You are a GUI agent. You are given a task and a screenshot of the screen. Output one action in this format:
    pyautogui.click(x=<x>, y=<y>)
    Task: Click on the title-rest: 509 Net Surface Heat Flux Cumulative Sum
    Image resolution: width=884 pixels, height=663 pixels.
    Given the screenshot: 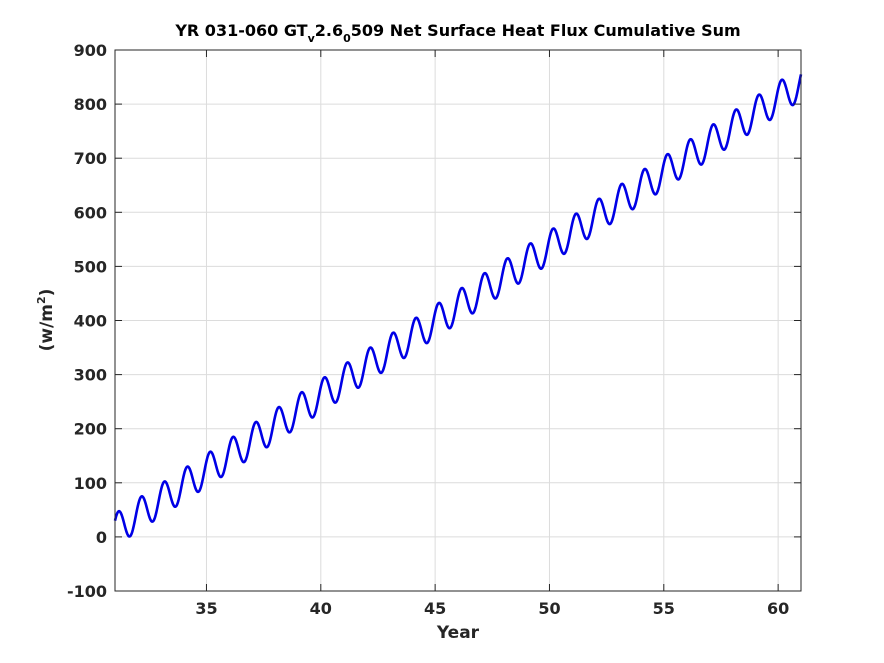 What is the action you would take?
    pyautogui.click(x=546, y=30)
    